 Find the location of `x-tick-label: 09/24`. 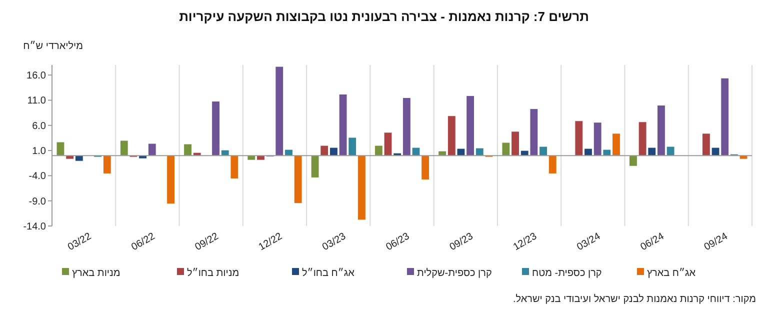

x-tick-label: 09/24 is located at coordinates (716, 242).